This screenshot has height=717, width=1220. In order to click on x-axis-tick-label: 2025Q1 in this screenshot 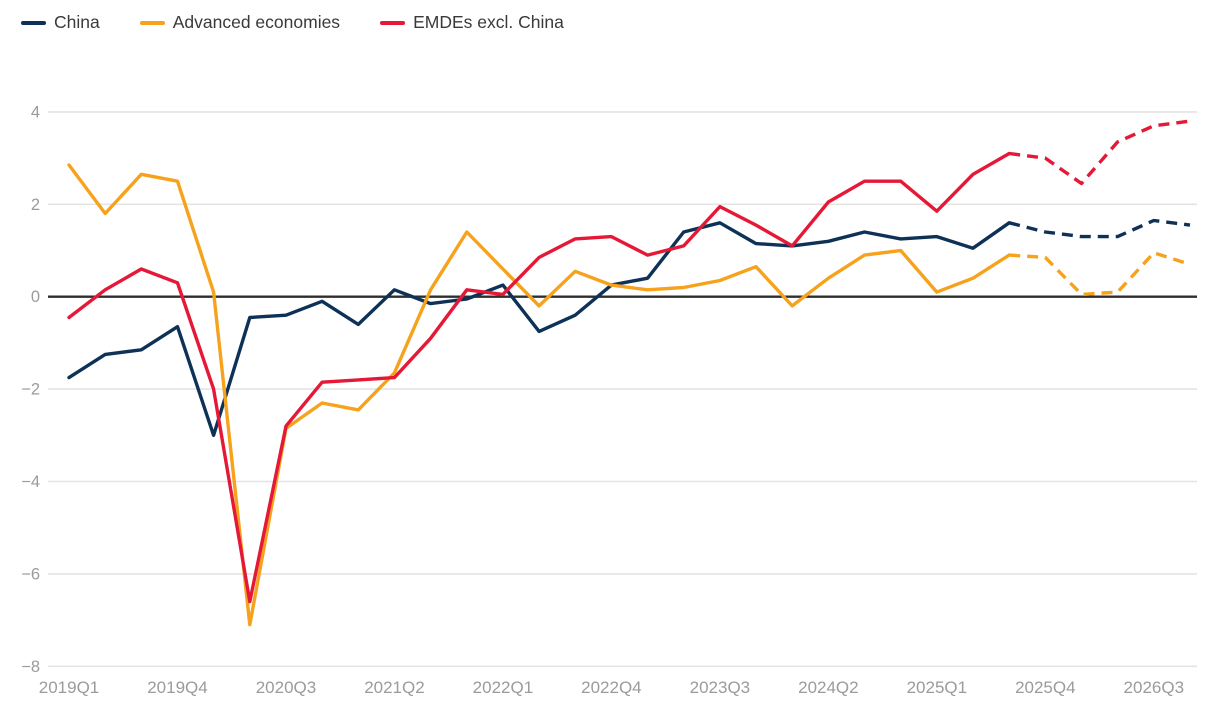, I will do `click(937, 687)`.